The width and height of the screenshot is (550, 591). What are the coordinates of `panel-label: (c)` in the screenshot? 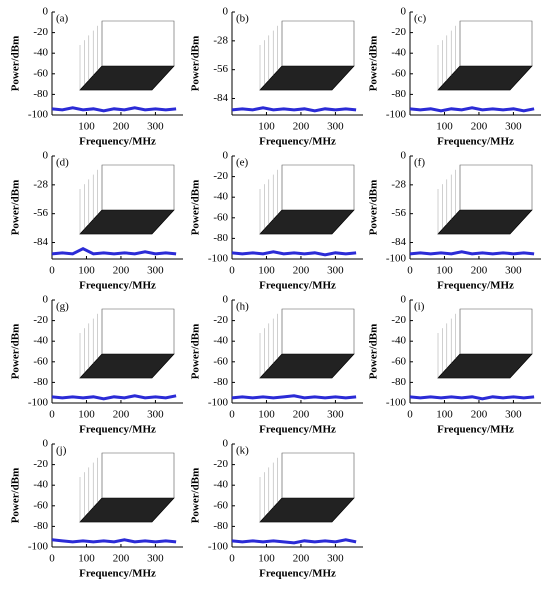 It's located at (420, 19).